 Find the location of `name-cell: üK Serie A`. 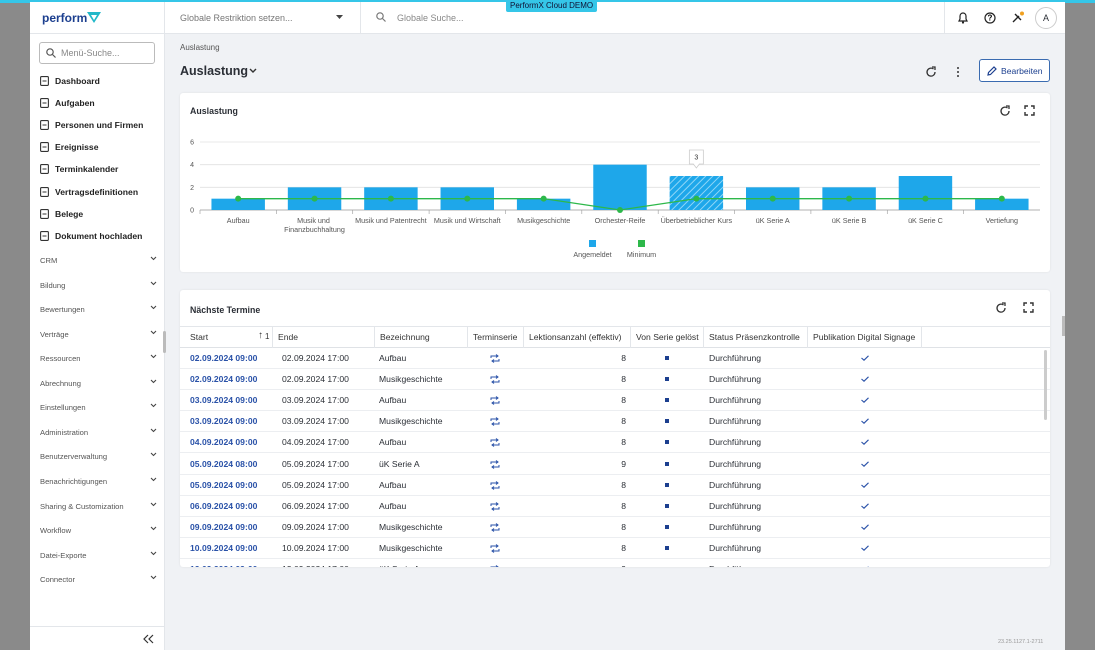

name-cell: üK Serie A is located at coordinates (399, 563).